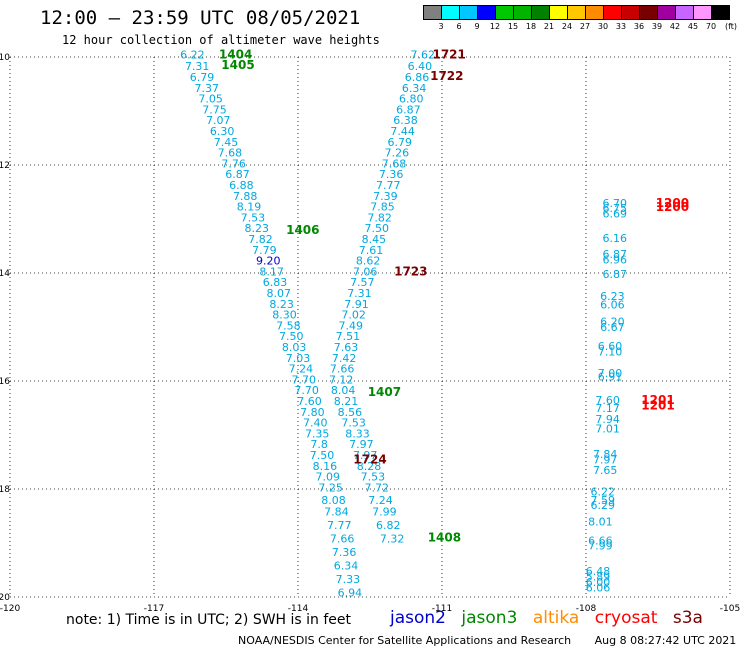 The width and height of the screenshot is (740, 650). I want to click on x-tick-label: -120, so click(10, 609).